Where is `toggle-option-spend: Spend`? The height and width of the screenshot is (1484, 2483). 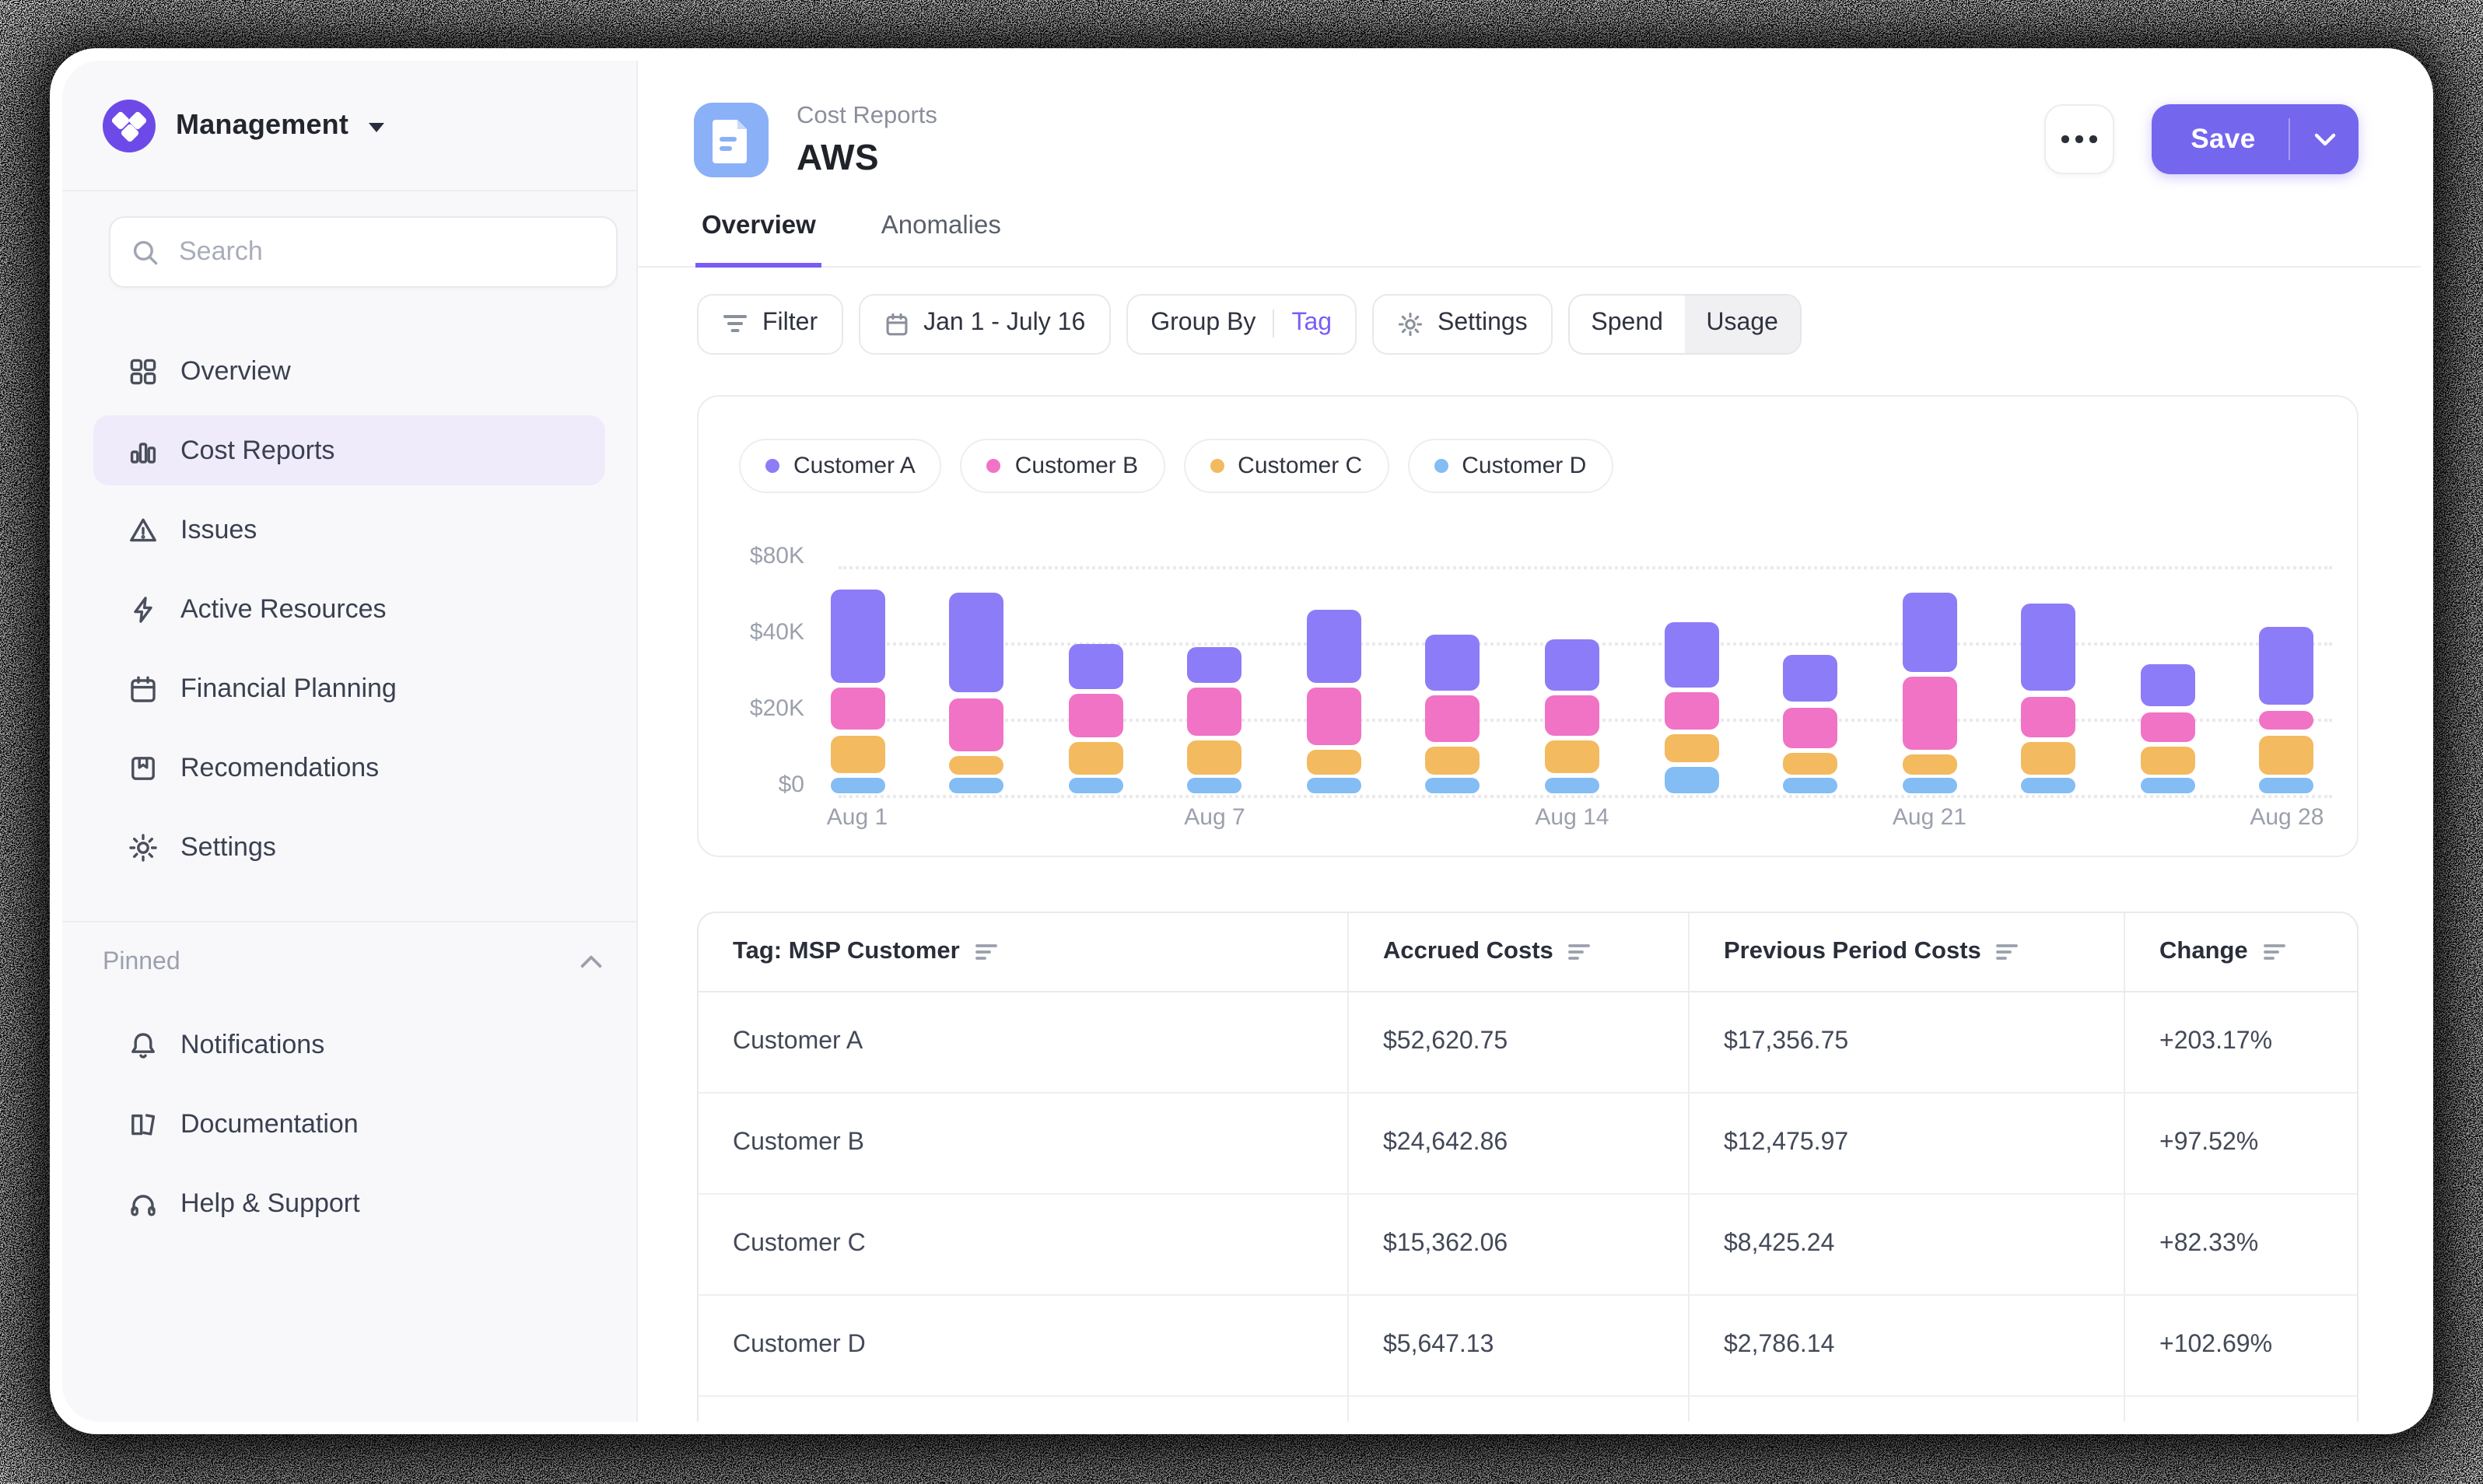 toggle-option-spend: Spend is located at coordinates (1627, 323).